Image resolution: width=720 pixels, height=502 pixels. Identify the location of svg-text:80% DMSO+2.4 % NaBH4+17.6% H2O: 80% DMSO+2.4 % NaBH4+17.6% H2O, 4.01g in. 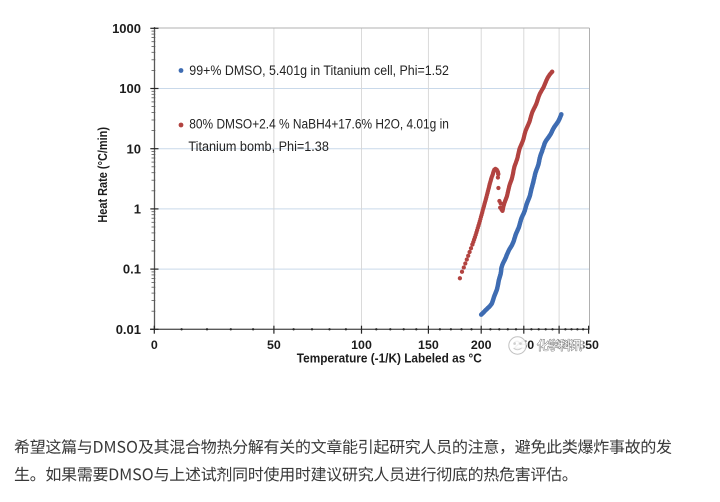
(319, 124).